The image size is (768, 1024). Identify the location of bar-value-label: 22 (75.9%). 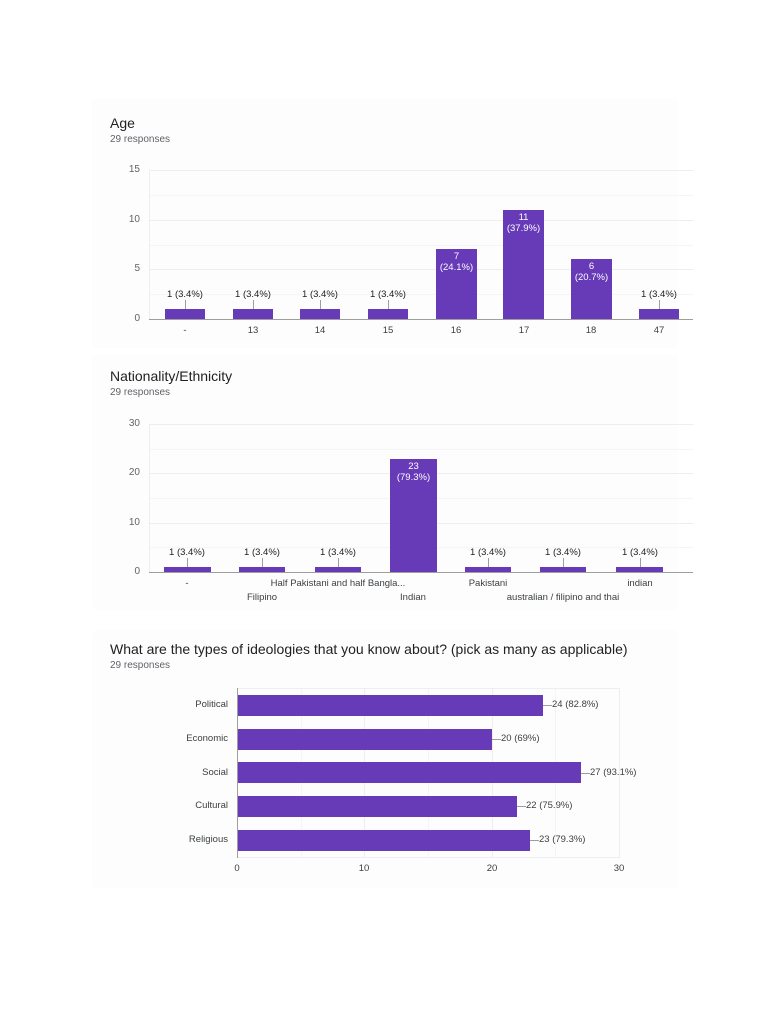
(549, 805).